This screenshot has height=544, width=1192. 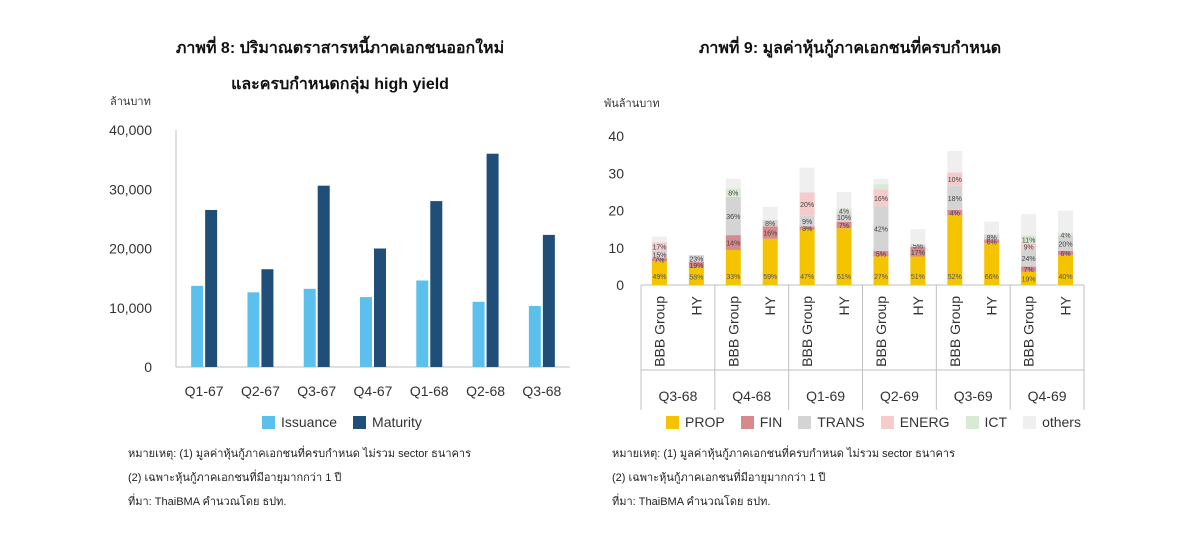 I want to click on stack-others-q1-69-bbb, so click(x=807, y=180).